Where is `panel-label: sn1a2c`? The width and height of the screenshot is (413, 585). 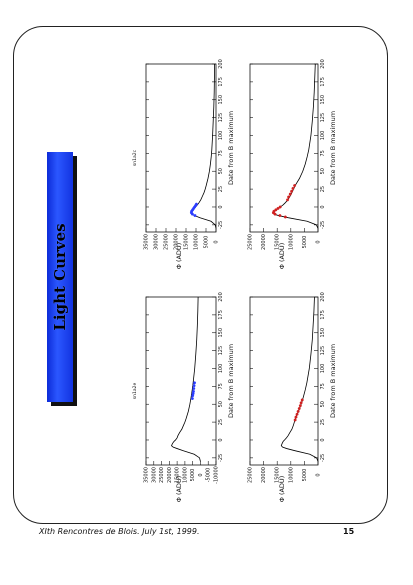 panel-label: sn1a2c is located at coordinates (135, 157).